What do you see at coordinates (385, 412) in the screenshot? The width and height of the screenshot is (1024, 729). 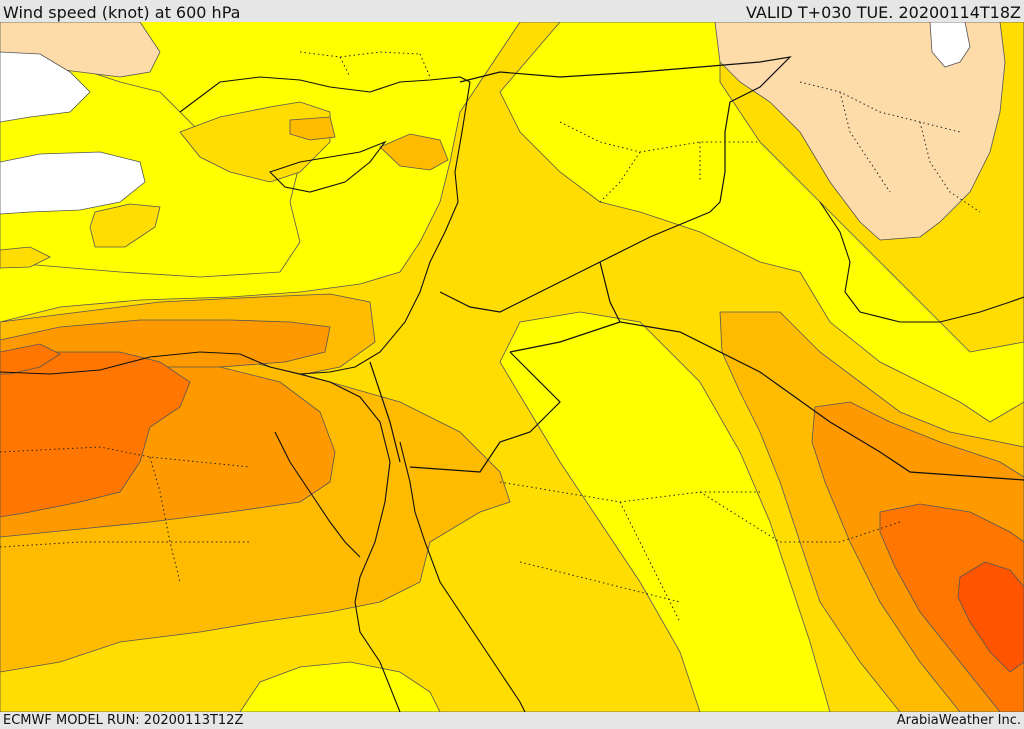 I see `border-egypt-israel` at bounding box center [385, 412].